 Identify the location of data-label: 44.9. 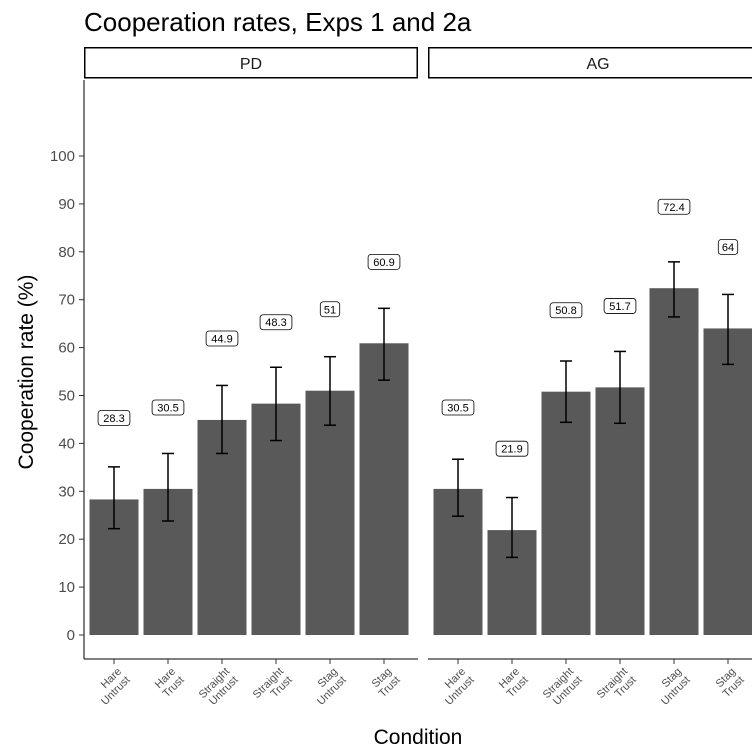
(221, 339).